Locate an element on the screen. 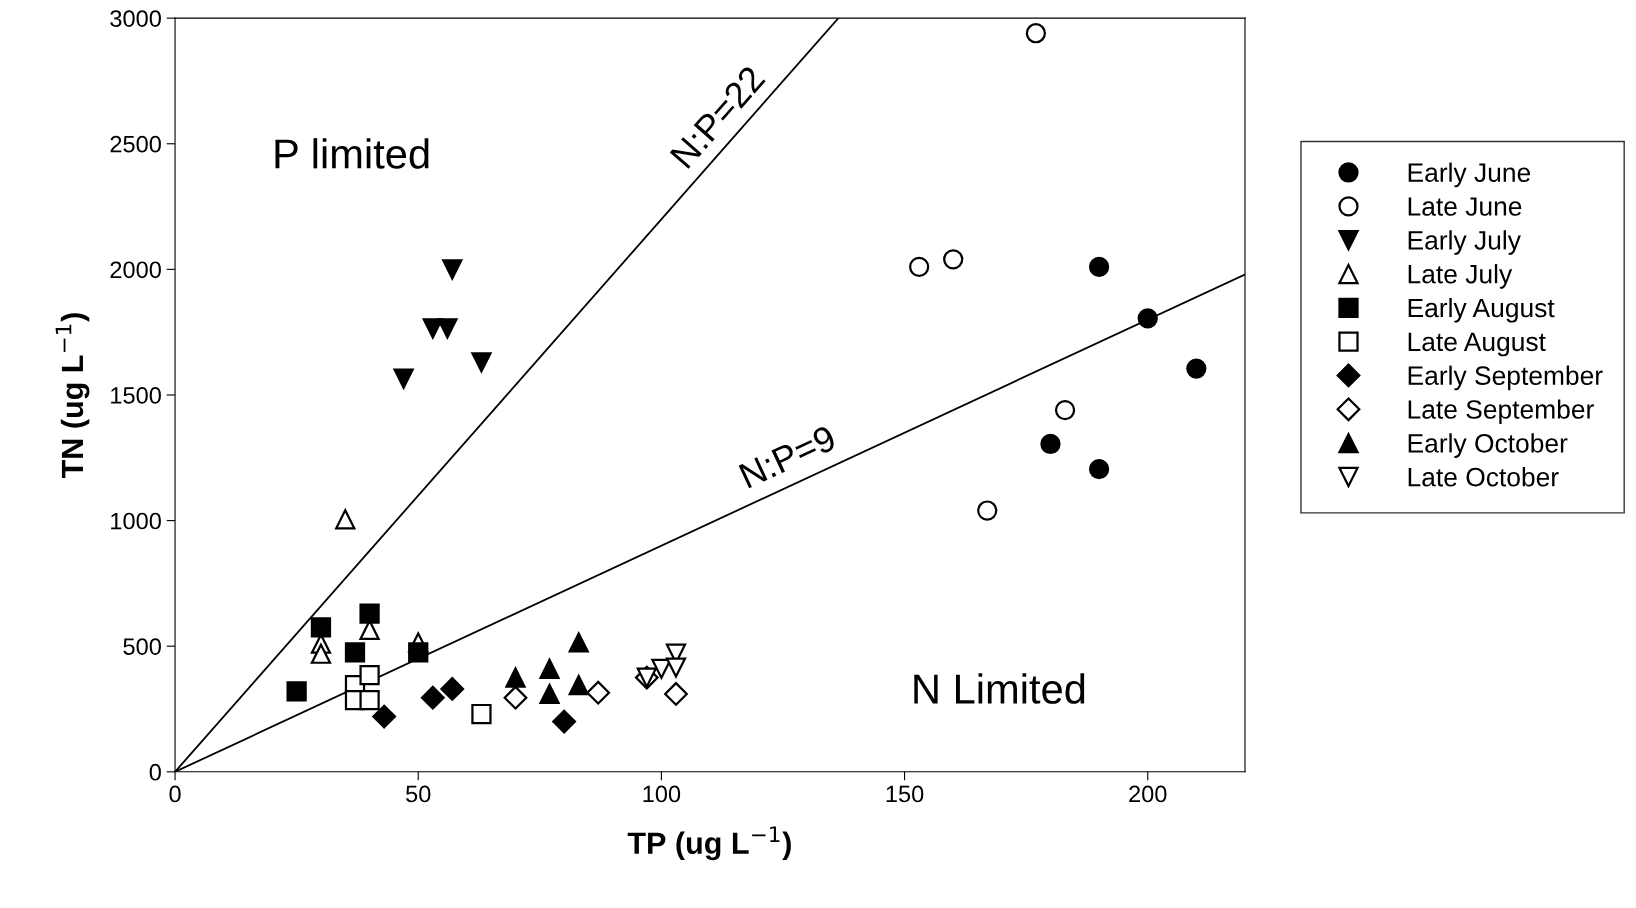 This screenshot has width=1636, height=908. annotation: N Limited is located at coordinates (999, 688).